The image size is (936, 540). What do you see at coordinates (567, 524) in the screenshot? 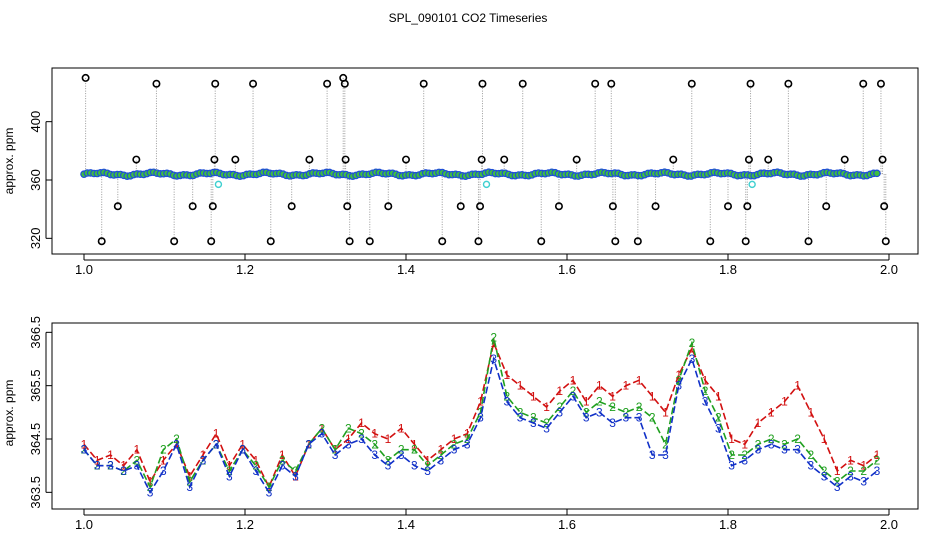
I see `bottom-x-tick-label: 1.6` at bounding box center [567, 524].